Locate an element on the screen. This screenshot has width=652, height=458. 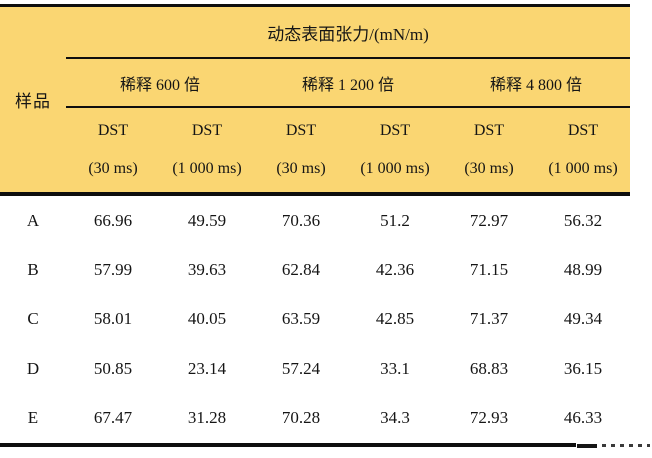
subheader-col5: DST (30 ms) is located at coordinates (489, 150).